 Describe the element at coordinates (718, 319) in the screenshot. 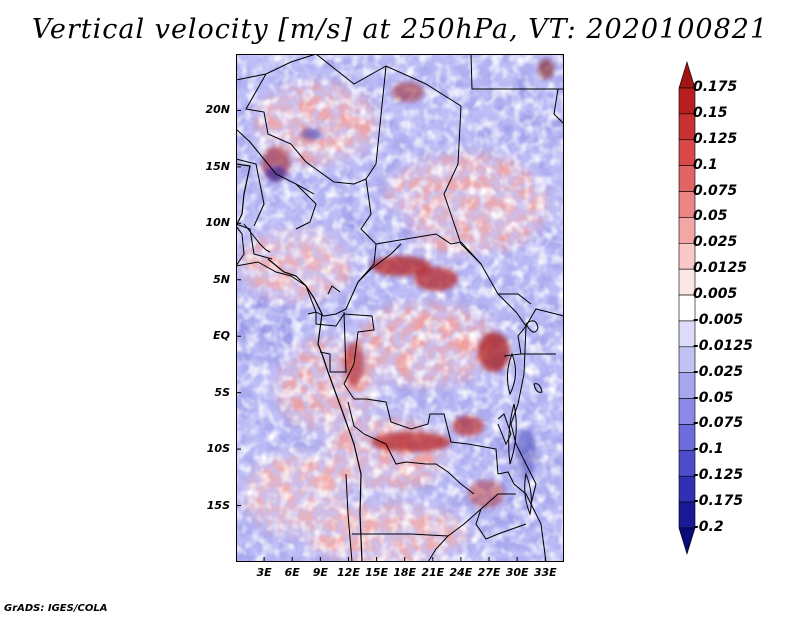

I see `colorbar-label: -0.005` at that location.